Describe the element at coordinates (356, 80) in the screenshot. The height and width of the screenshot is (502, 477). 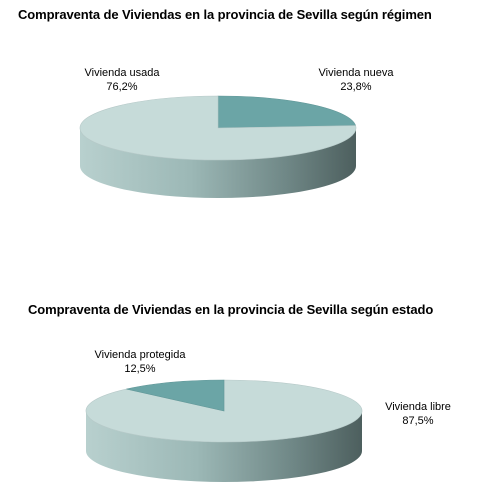
I see `slice-label-nueva: Vivienda nueva 23,8%` at that location.